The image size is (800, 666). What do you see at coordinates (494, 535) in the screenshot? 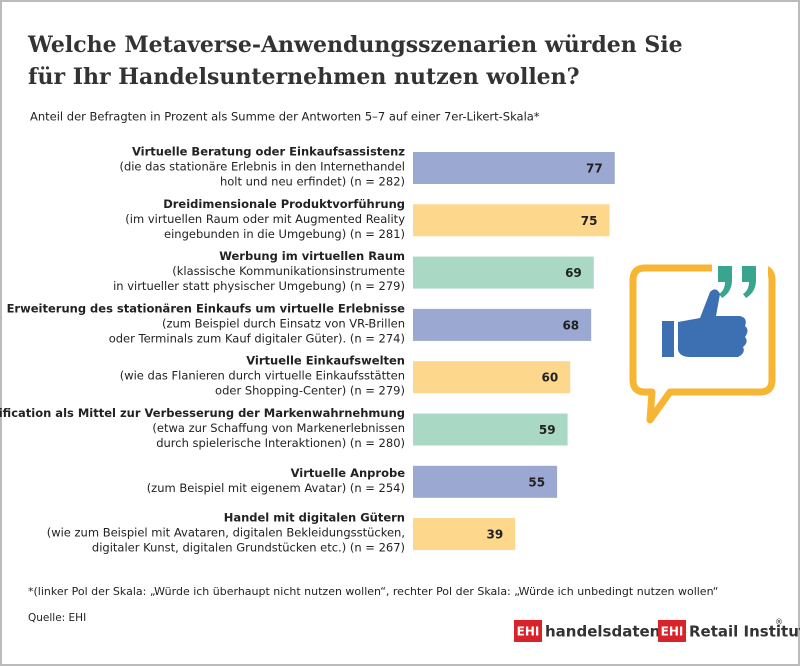
I see `value-label: 39` at bounding box center [494, 535].